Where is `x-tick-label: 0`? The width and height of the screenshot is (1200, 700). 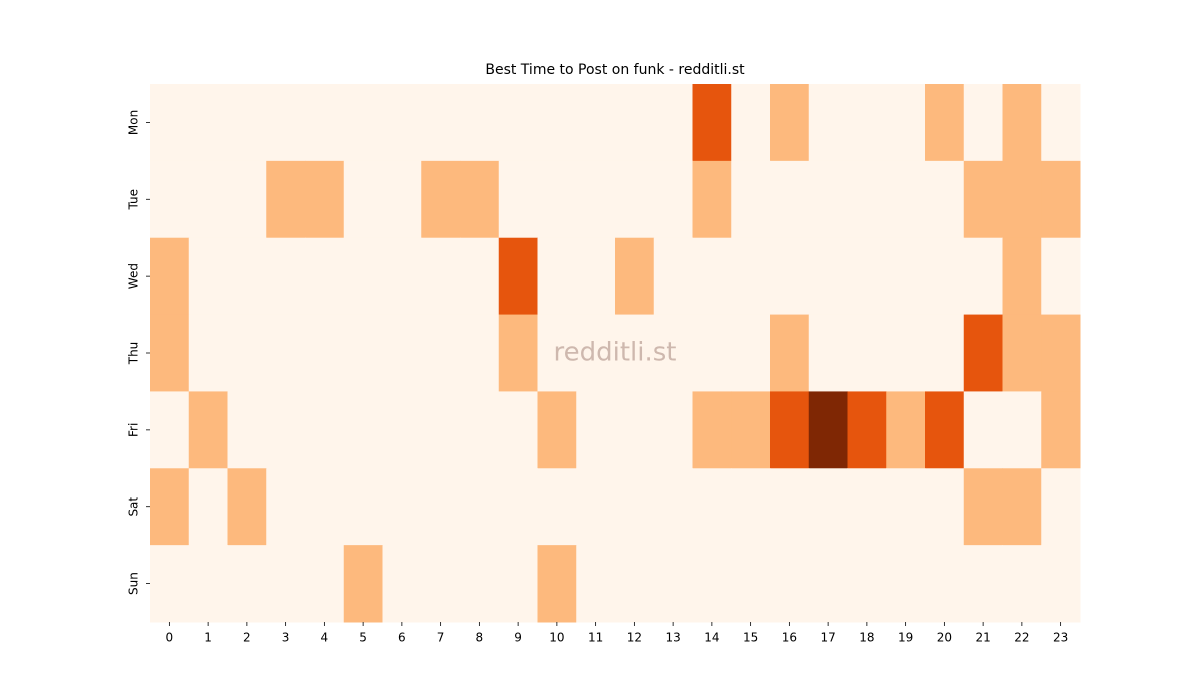 x-tick-label: 0 is located at coordinates (170, 638).